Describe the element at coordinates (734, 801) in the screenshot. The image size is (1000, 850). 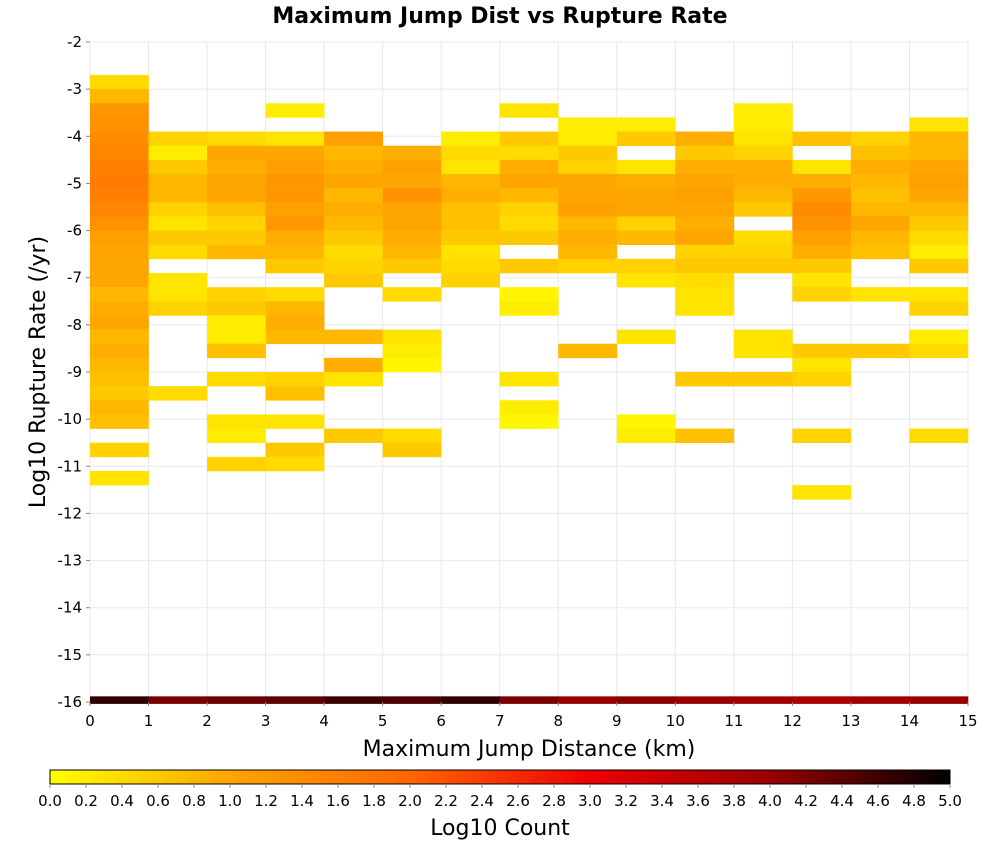
I see `colorbar-tick-label: 3.8` at that location.